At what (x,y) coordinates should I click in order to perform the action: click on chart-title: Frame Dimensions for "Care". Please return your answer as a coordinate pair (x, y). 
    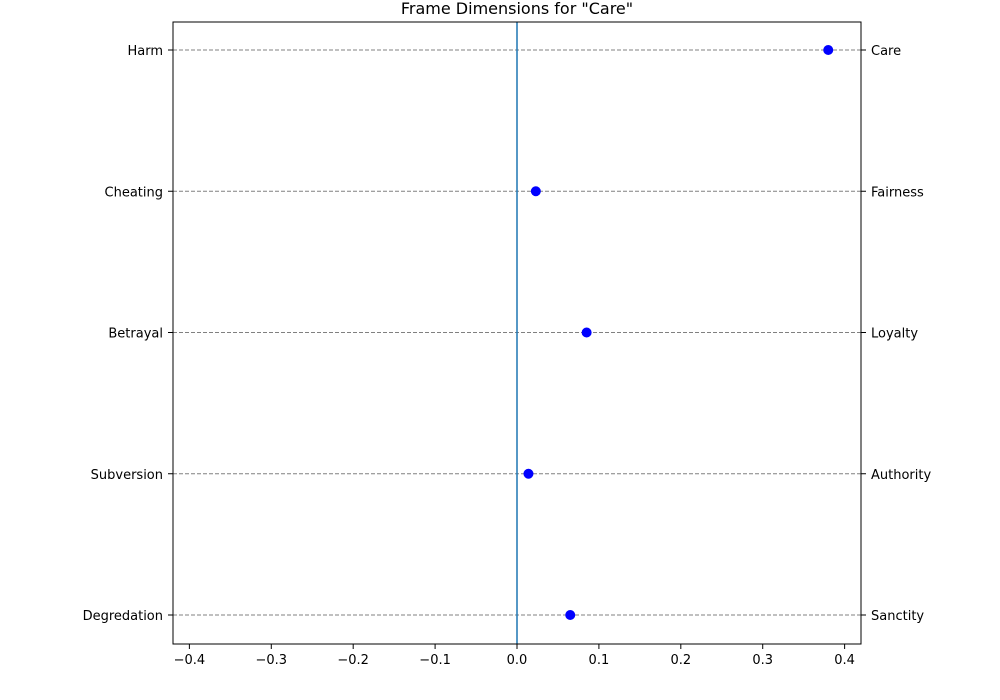
    Looking at the image, I should click on (517, 9).